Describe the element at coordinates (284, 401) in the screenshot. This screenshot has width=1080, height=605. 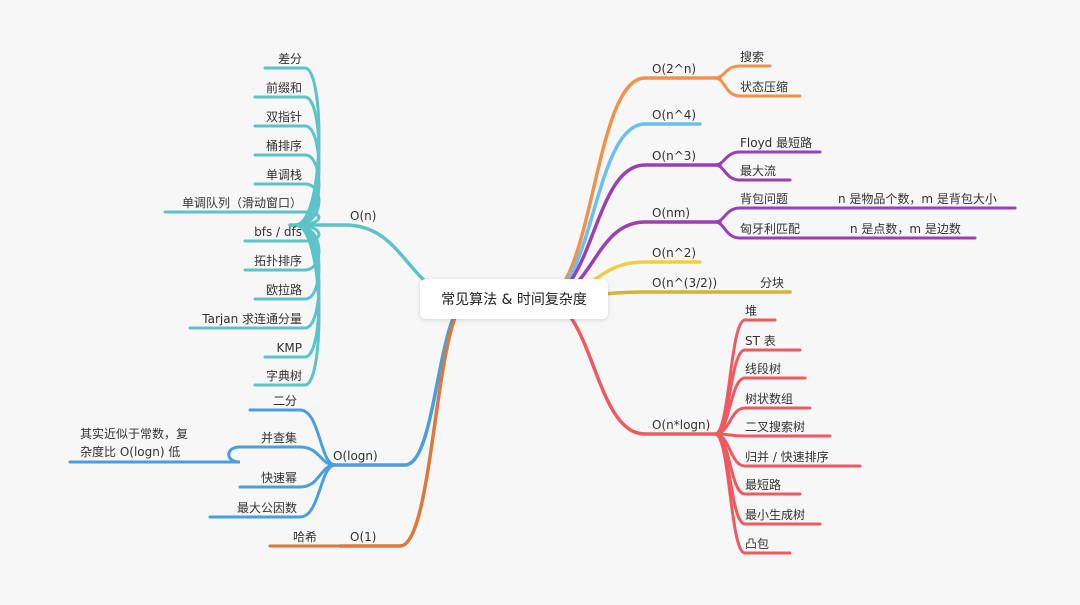
I see `child-label-ologn-0: 二分` at that location.